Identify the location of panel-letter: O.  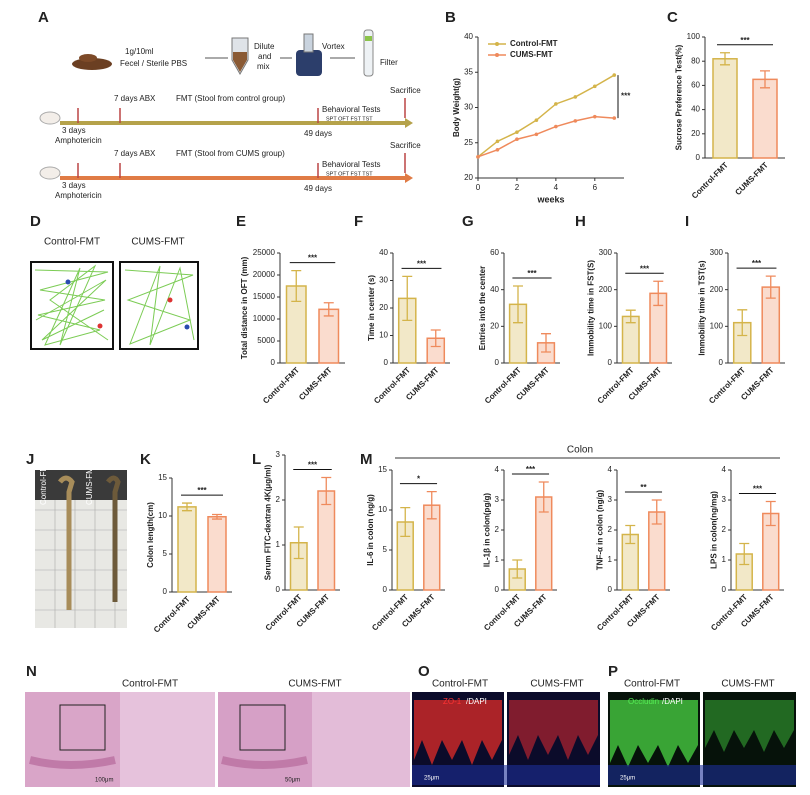
(424, 671).